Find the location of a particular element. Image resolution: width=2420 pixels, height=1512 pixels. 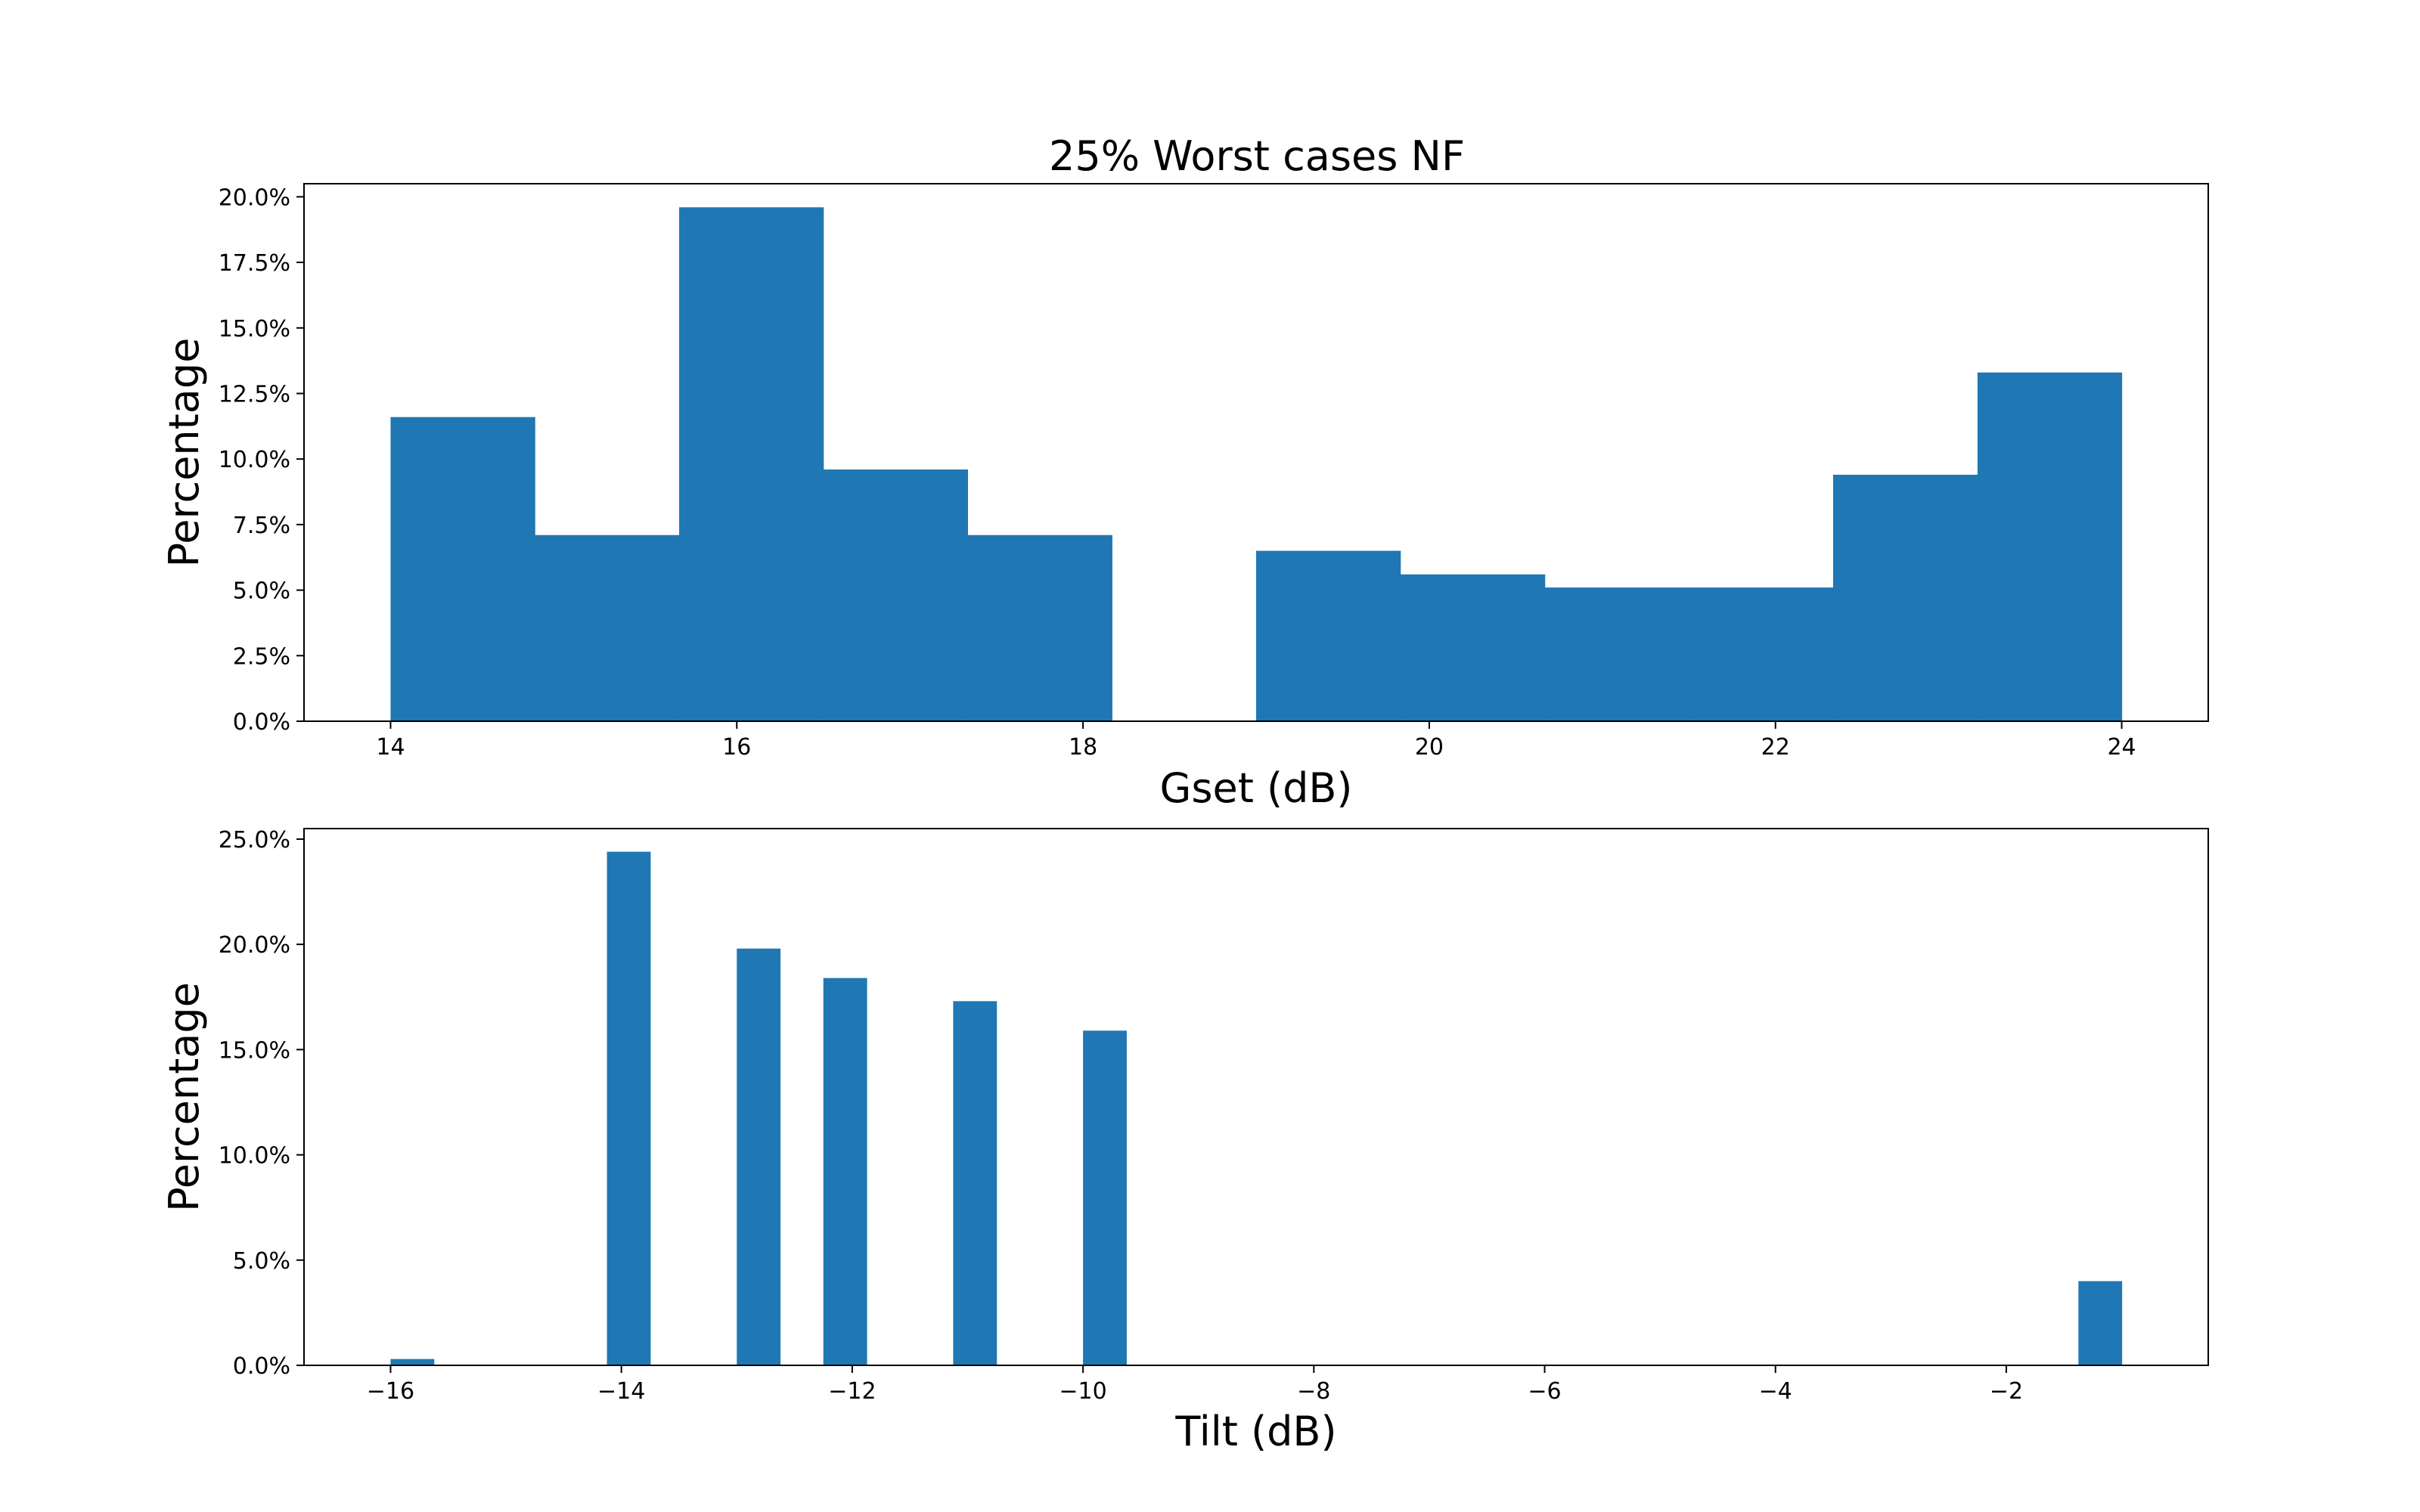

y-tick-label: 2.5% is located at coordinates (261, 656).